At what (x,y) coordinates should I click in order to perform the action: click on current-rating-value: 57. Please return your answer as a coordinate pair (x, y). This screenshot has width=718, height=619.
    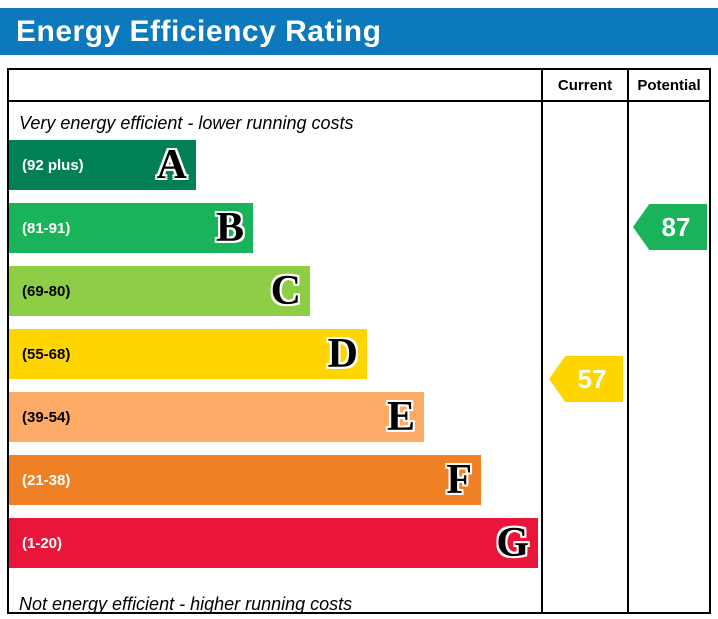
    Looking at the image, I should click on (592, 378).